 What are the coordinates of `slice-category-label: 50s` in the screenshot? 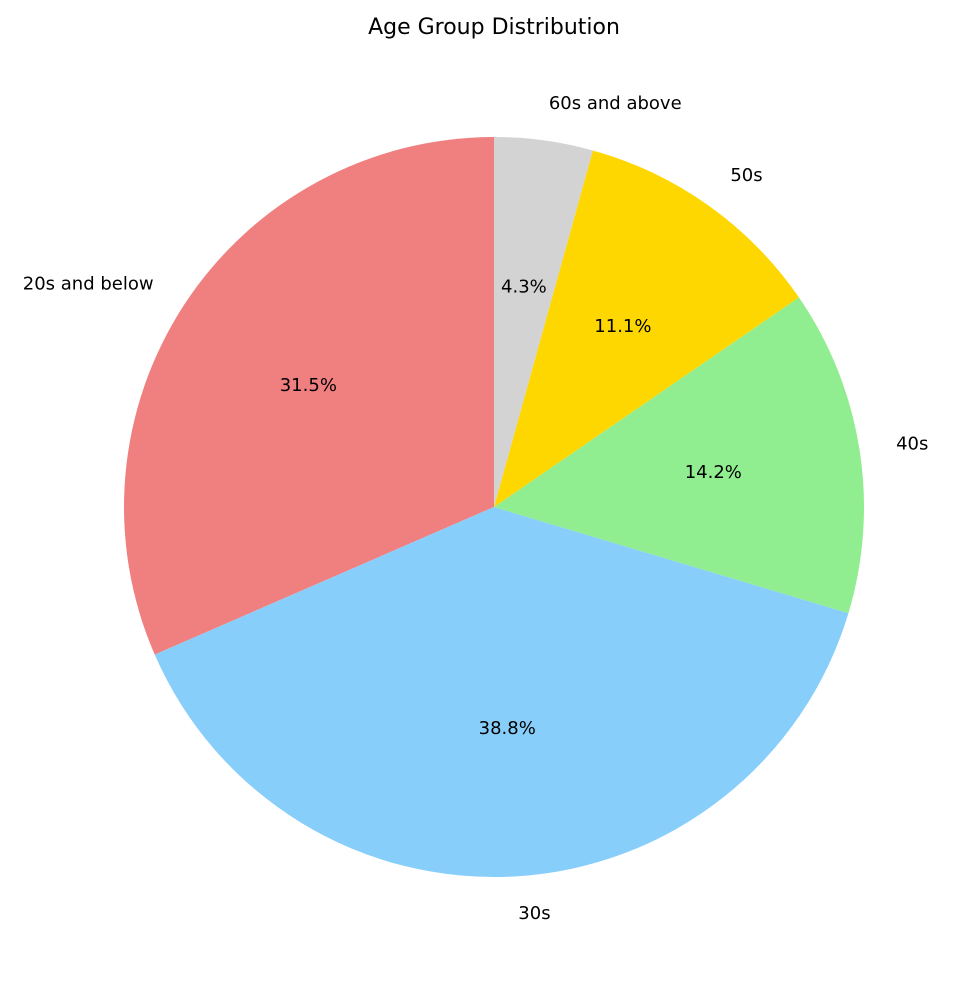 It's located at (746, 175).